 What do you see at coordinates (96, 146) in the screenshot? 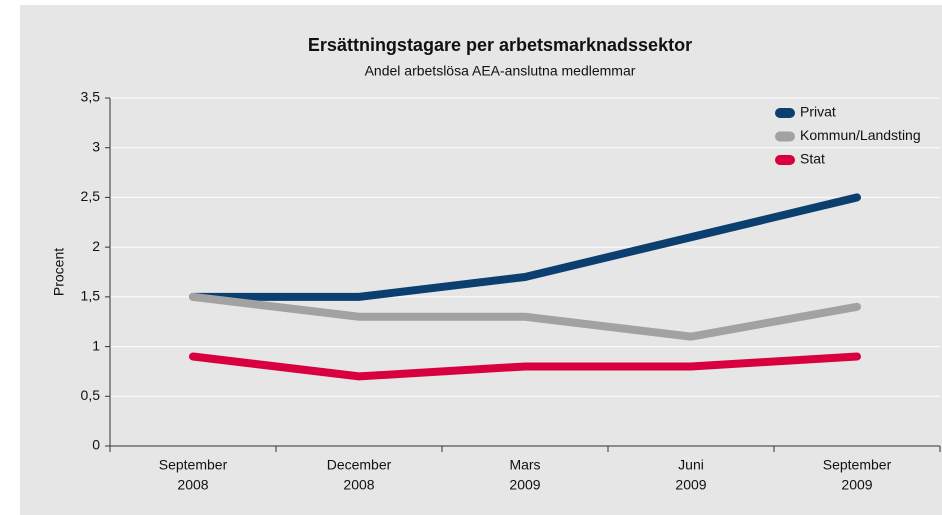
I see `y-tick-label: 3` at bounding box center [96, 146].